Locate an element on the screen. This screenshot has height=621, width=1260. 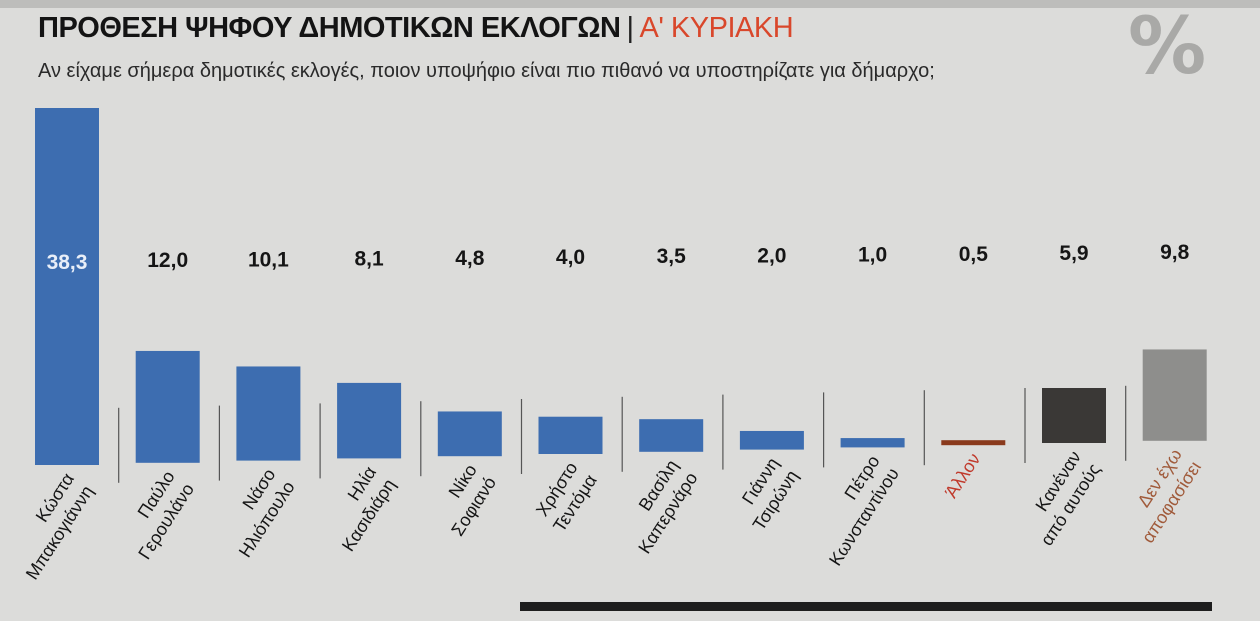
category-label: Άλλον is located at coordinates (962, 476).